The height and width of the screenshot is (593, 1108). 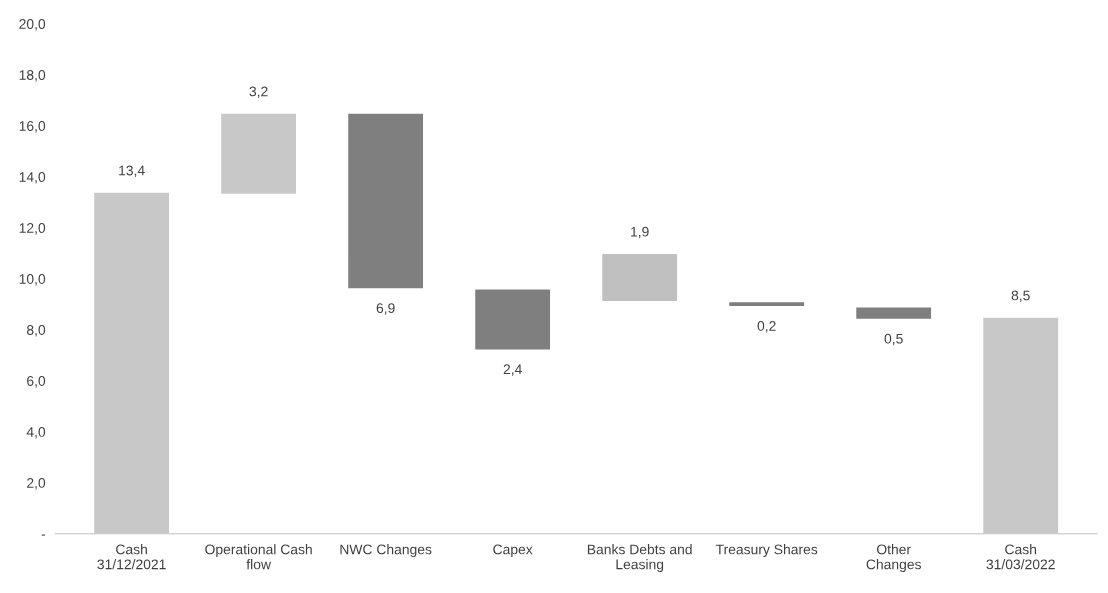 I want to click on x-tick-label: Cash 31/03/2022, so click(x=1020, y=557).